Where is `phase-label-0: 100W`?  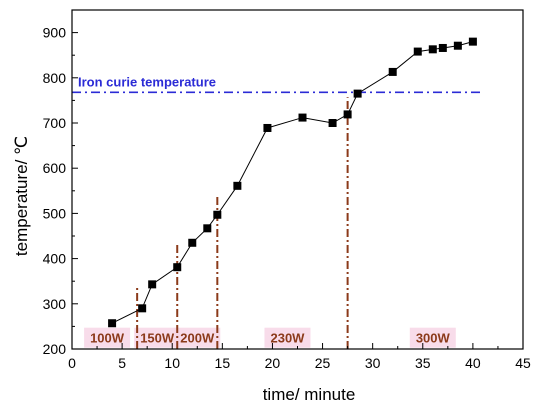 phase-label-0: 100W is located at coordinates (107, 338).